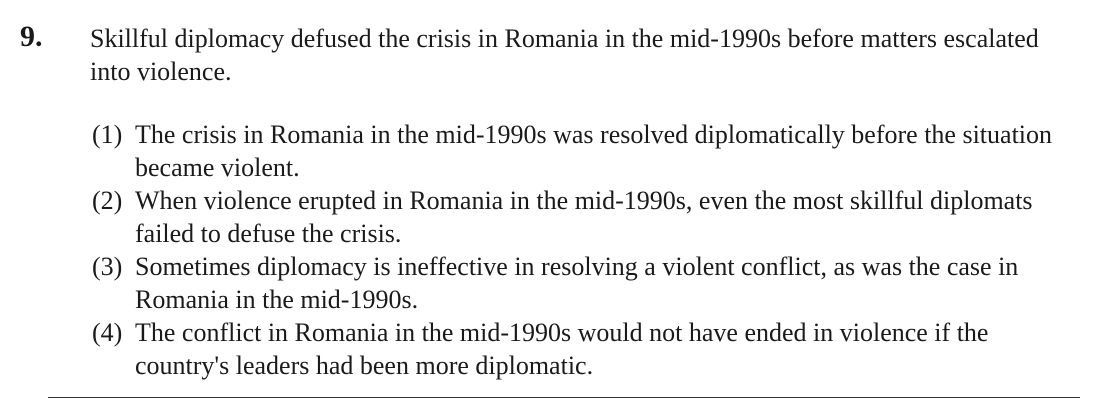  What do you see at coordinates (31, 36) in the screenshot?
I see `question-number: 9.` at bounding box center [31, 36].